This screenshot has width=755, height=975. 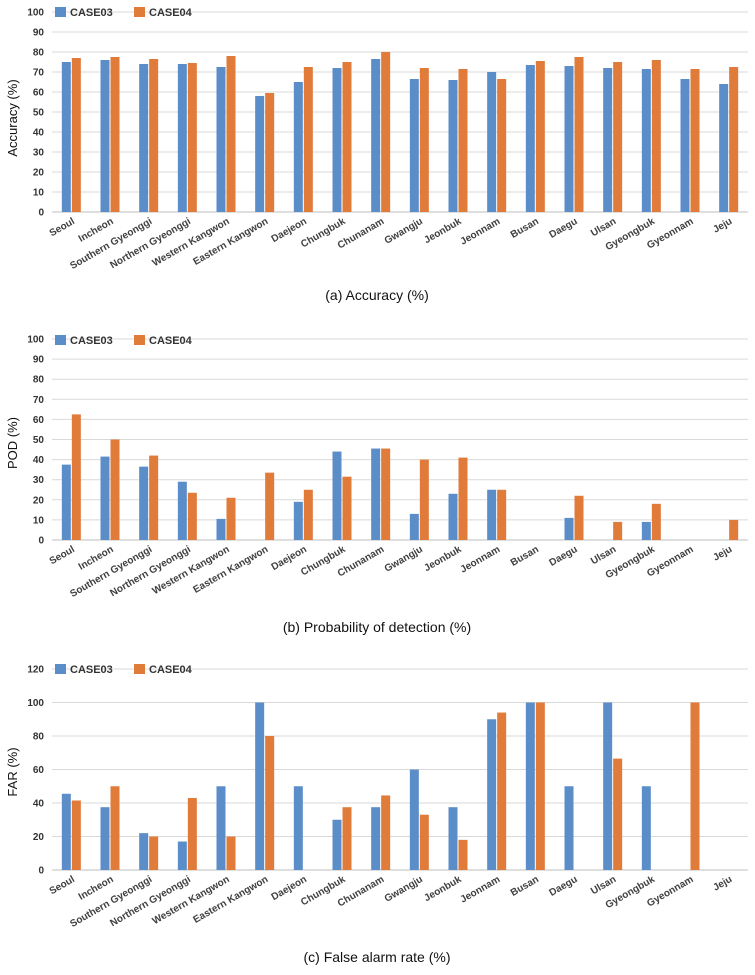 I want to click on legend-swatch-case04, so click(x=139, y=12).